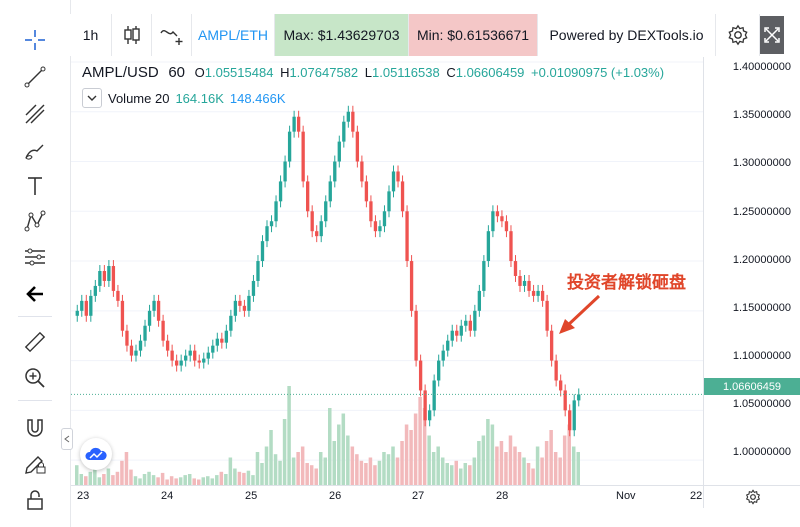 The image size is (800, 527). I want to click on text-icon, so click(35, 186).